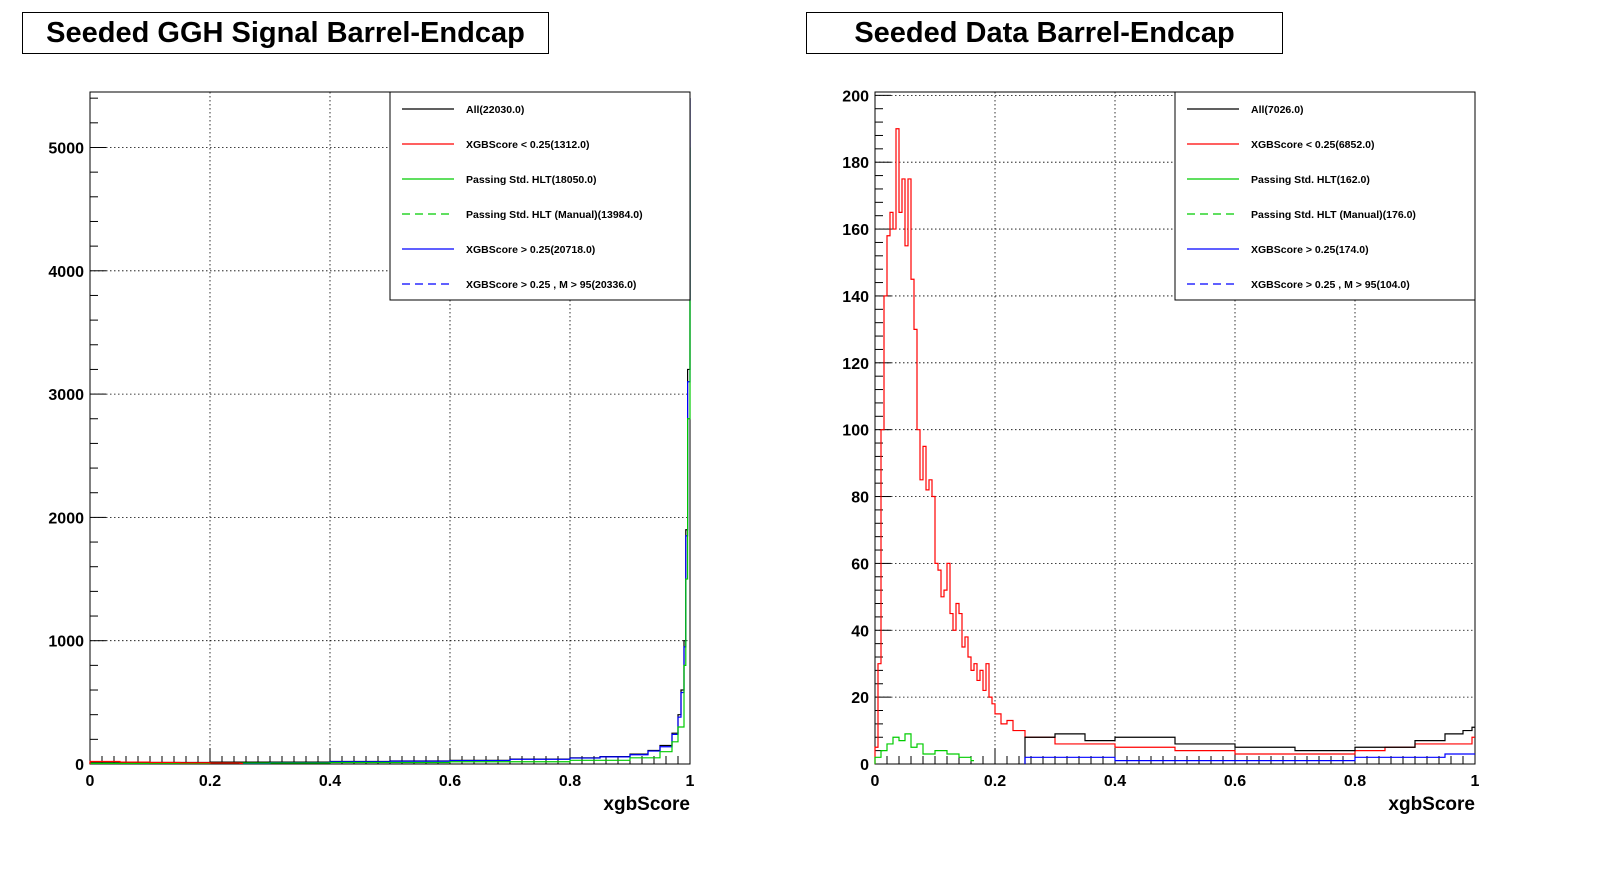 The height and width of the screenshot is (874, 1598). What do you see at coordinates (1310, 180) in the screenshot?
I see `legend-label: Passing Std. HLT(162.0)` at bounding box center [1310, 180].